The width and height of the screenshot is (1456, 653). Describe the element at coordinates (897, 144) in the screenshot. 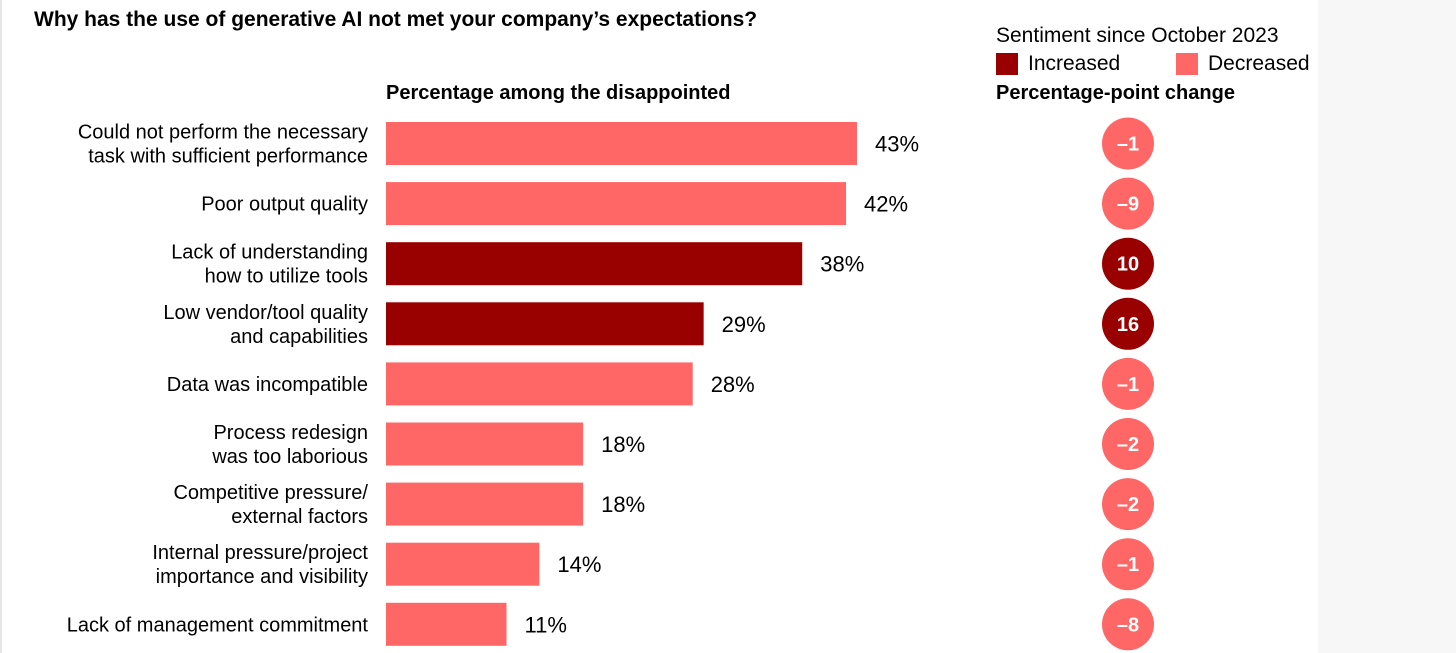

I see `bar-value-label: 43%` at that location.